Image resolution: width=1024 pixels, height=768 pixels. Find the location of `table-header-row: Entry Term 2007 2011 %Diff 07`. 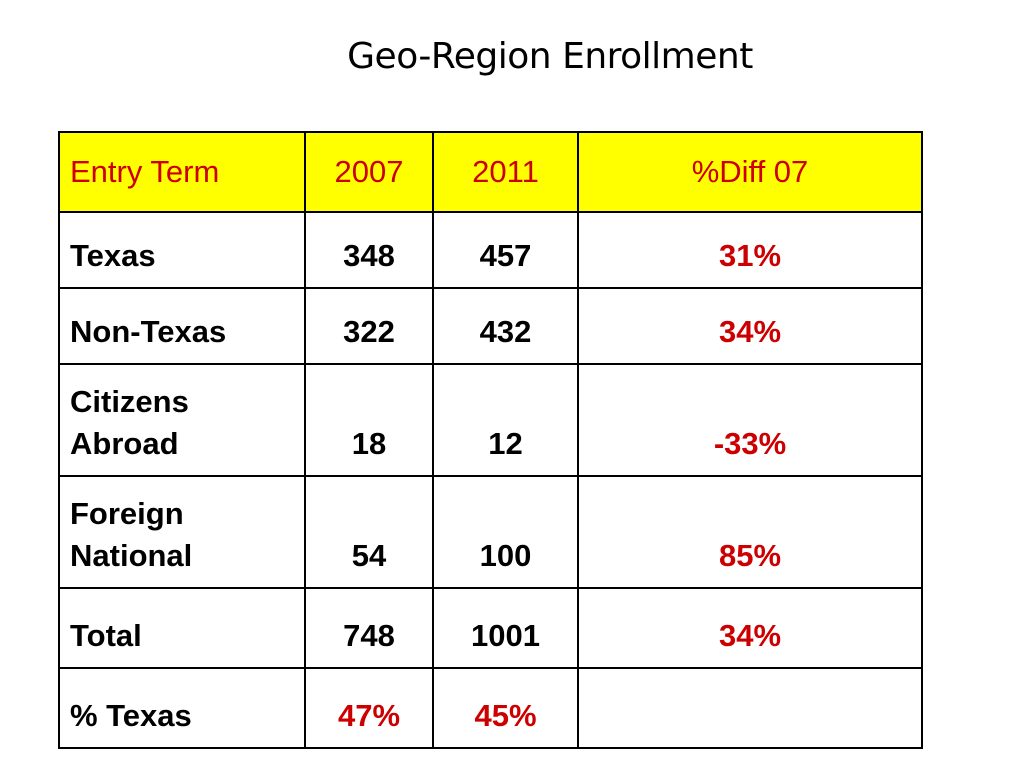

table-header-row: Entry Term 2007 2011 %Diff 07 is located at coordinates (490, 172).